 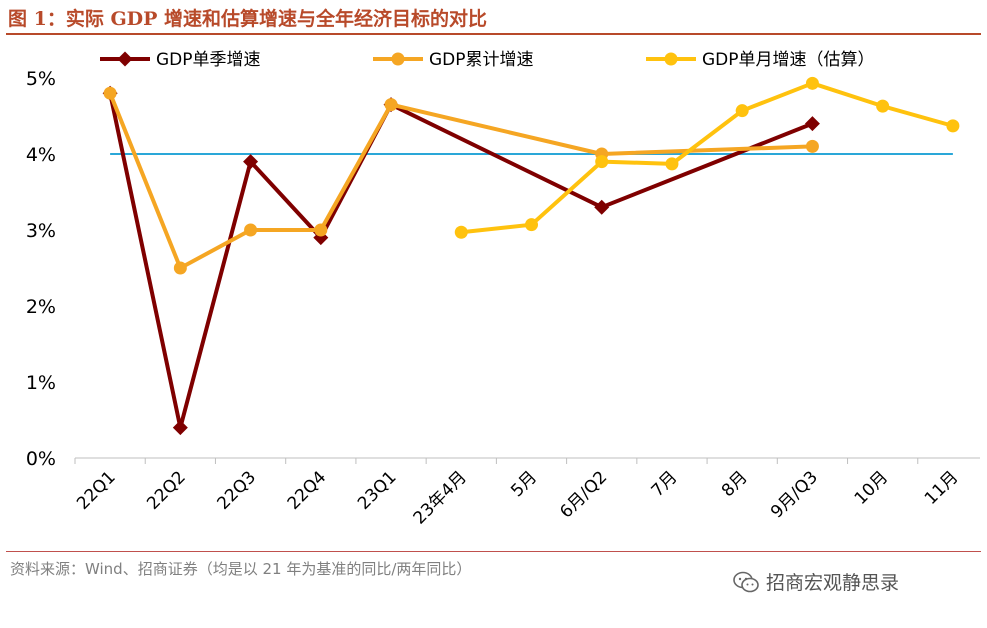 What do you see at coordinates (41, 155) in the screenshot?
I see `y-tick-label: 4%` at bounding box center [41, 155].